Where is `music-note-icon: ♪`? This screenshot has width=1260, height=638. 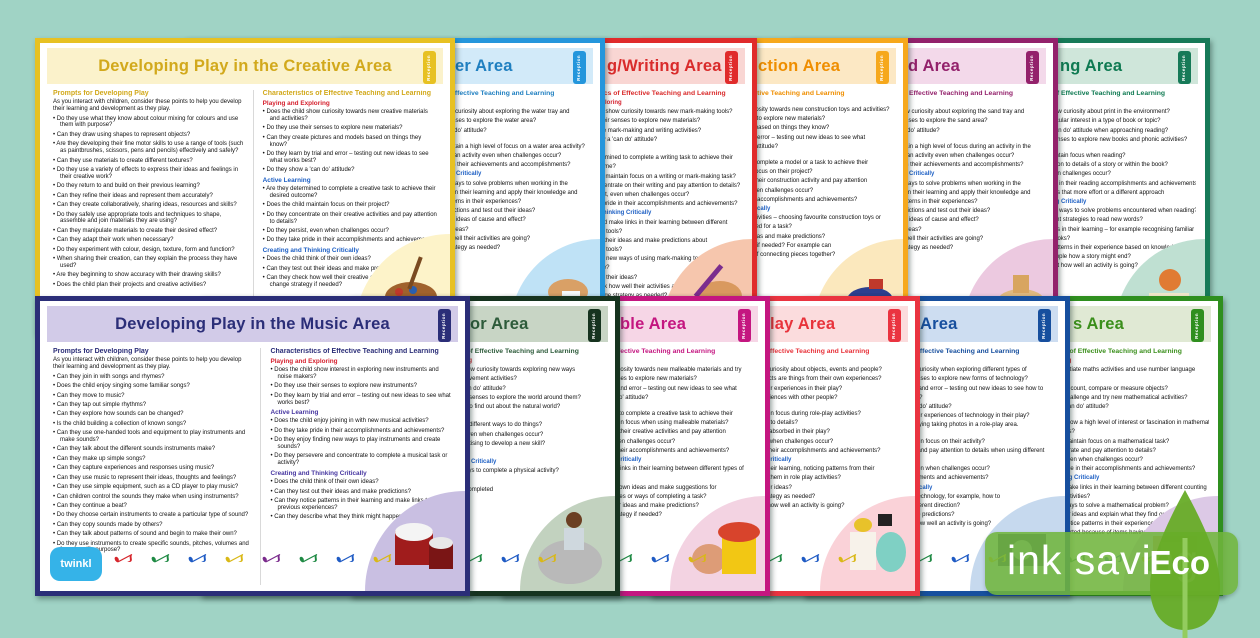 music-note-icon: ♪ is located at coordinates (123, 559).